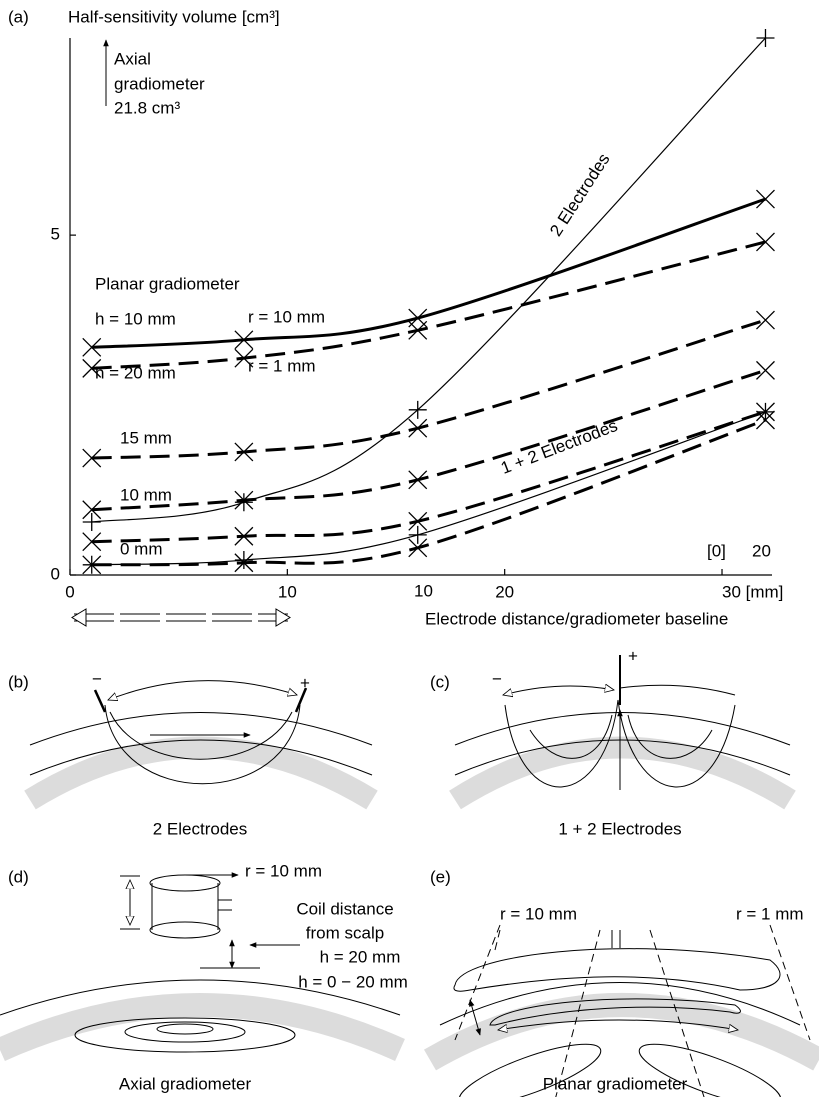  I want to click on panel-label: (a), so click(18, 16).